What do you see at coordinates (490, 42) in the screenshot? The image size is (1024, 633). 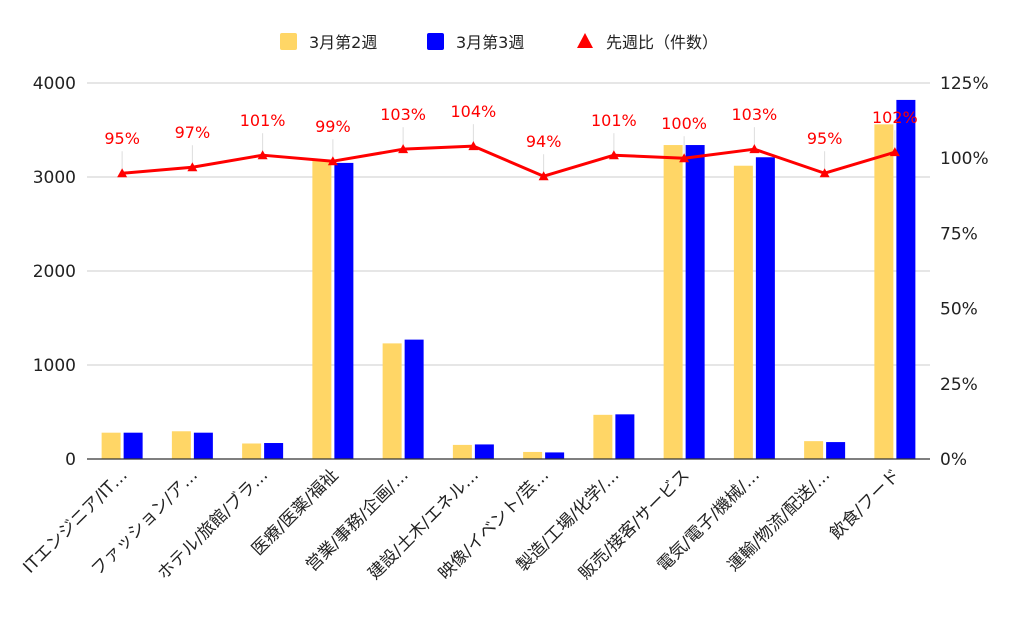 I see `legend-label: 3月第3週` at bounding box center [490, 42].